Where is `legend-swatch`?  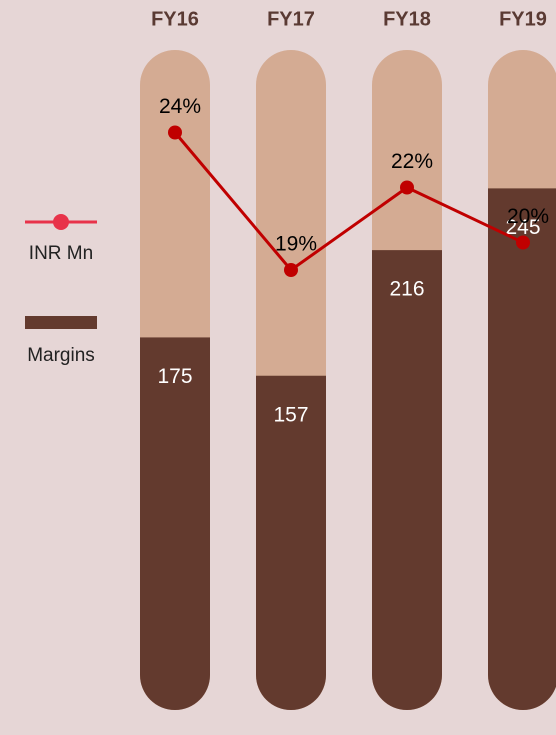 legend-swatch is located at coordinates (61, 322).